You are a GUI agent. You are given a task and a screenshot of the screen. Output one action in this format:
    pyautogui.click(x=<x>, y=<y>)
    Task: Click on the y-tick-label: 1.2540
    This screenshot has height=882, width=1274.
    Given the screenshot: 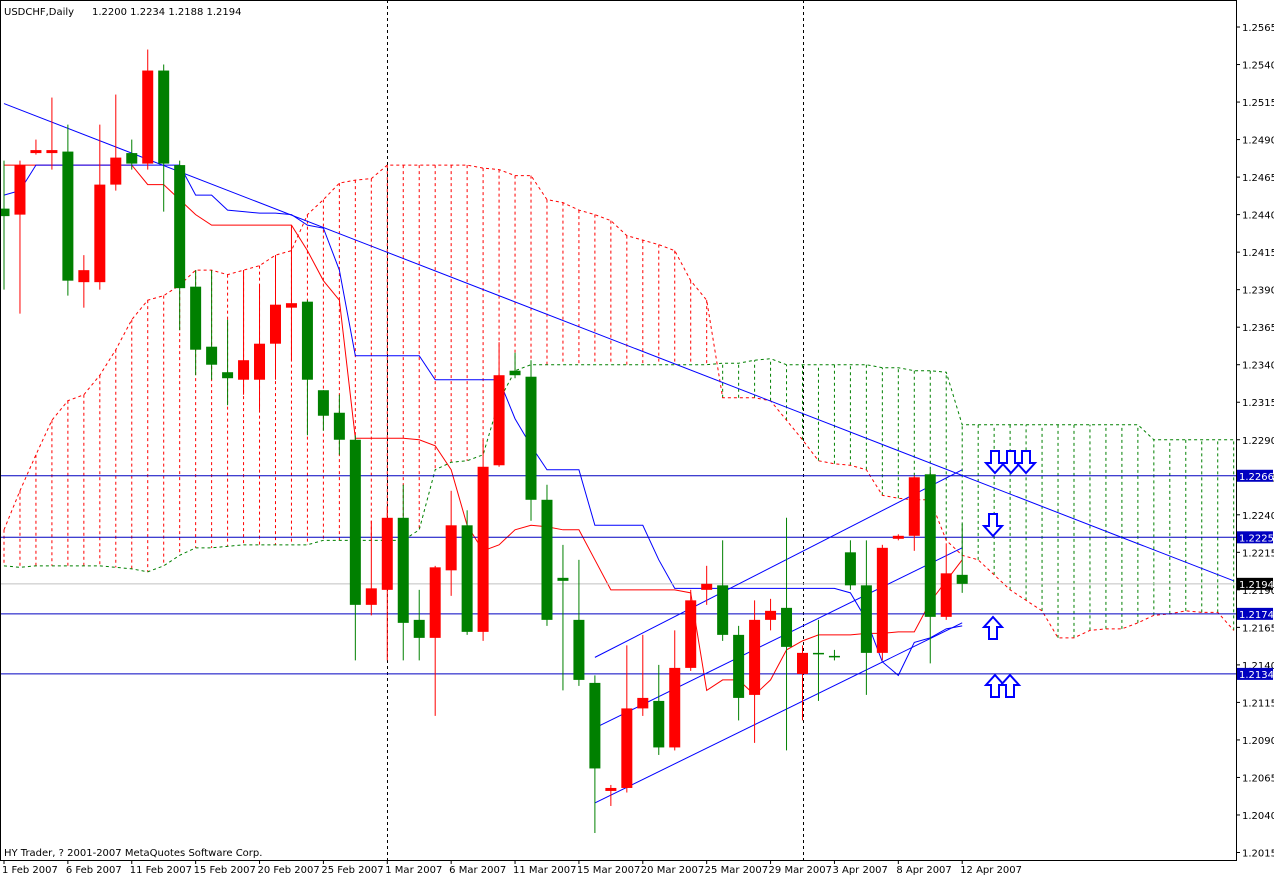 What is the action you would take?
    pyautogui.click(x=1258, y=66)
    